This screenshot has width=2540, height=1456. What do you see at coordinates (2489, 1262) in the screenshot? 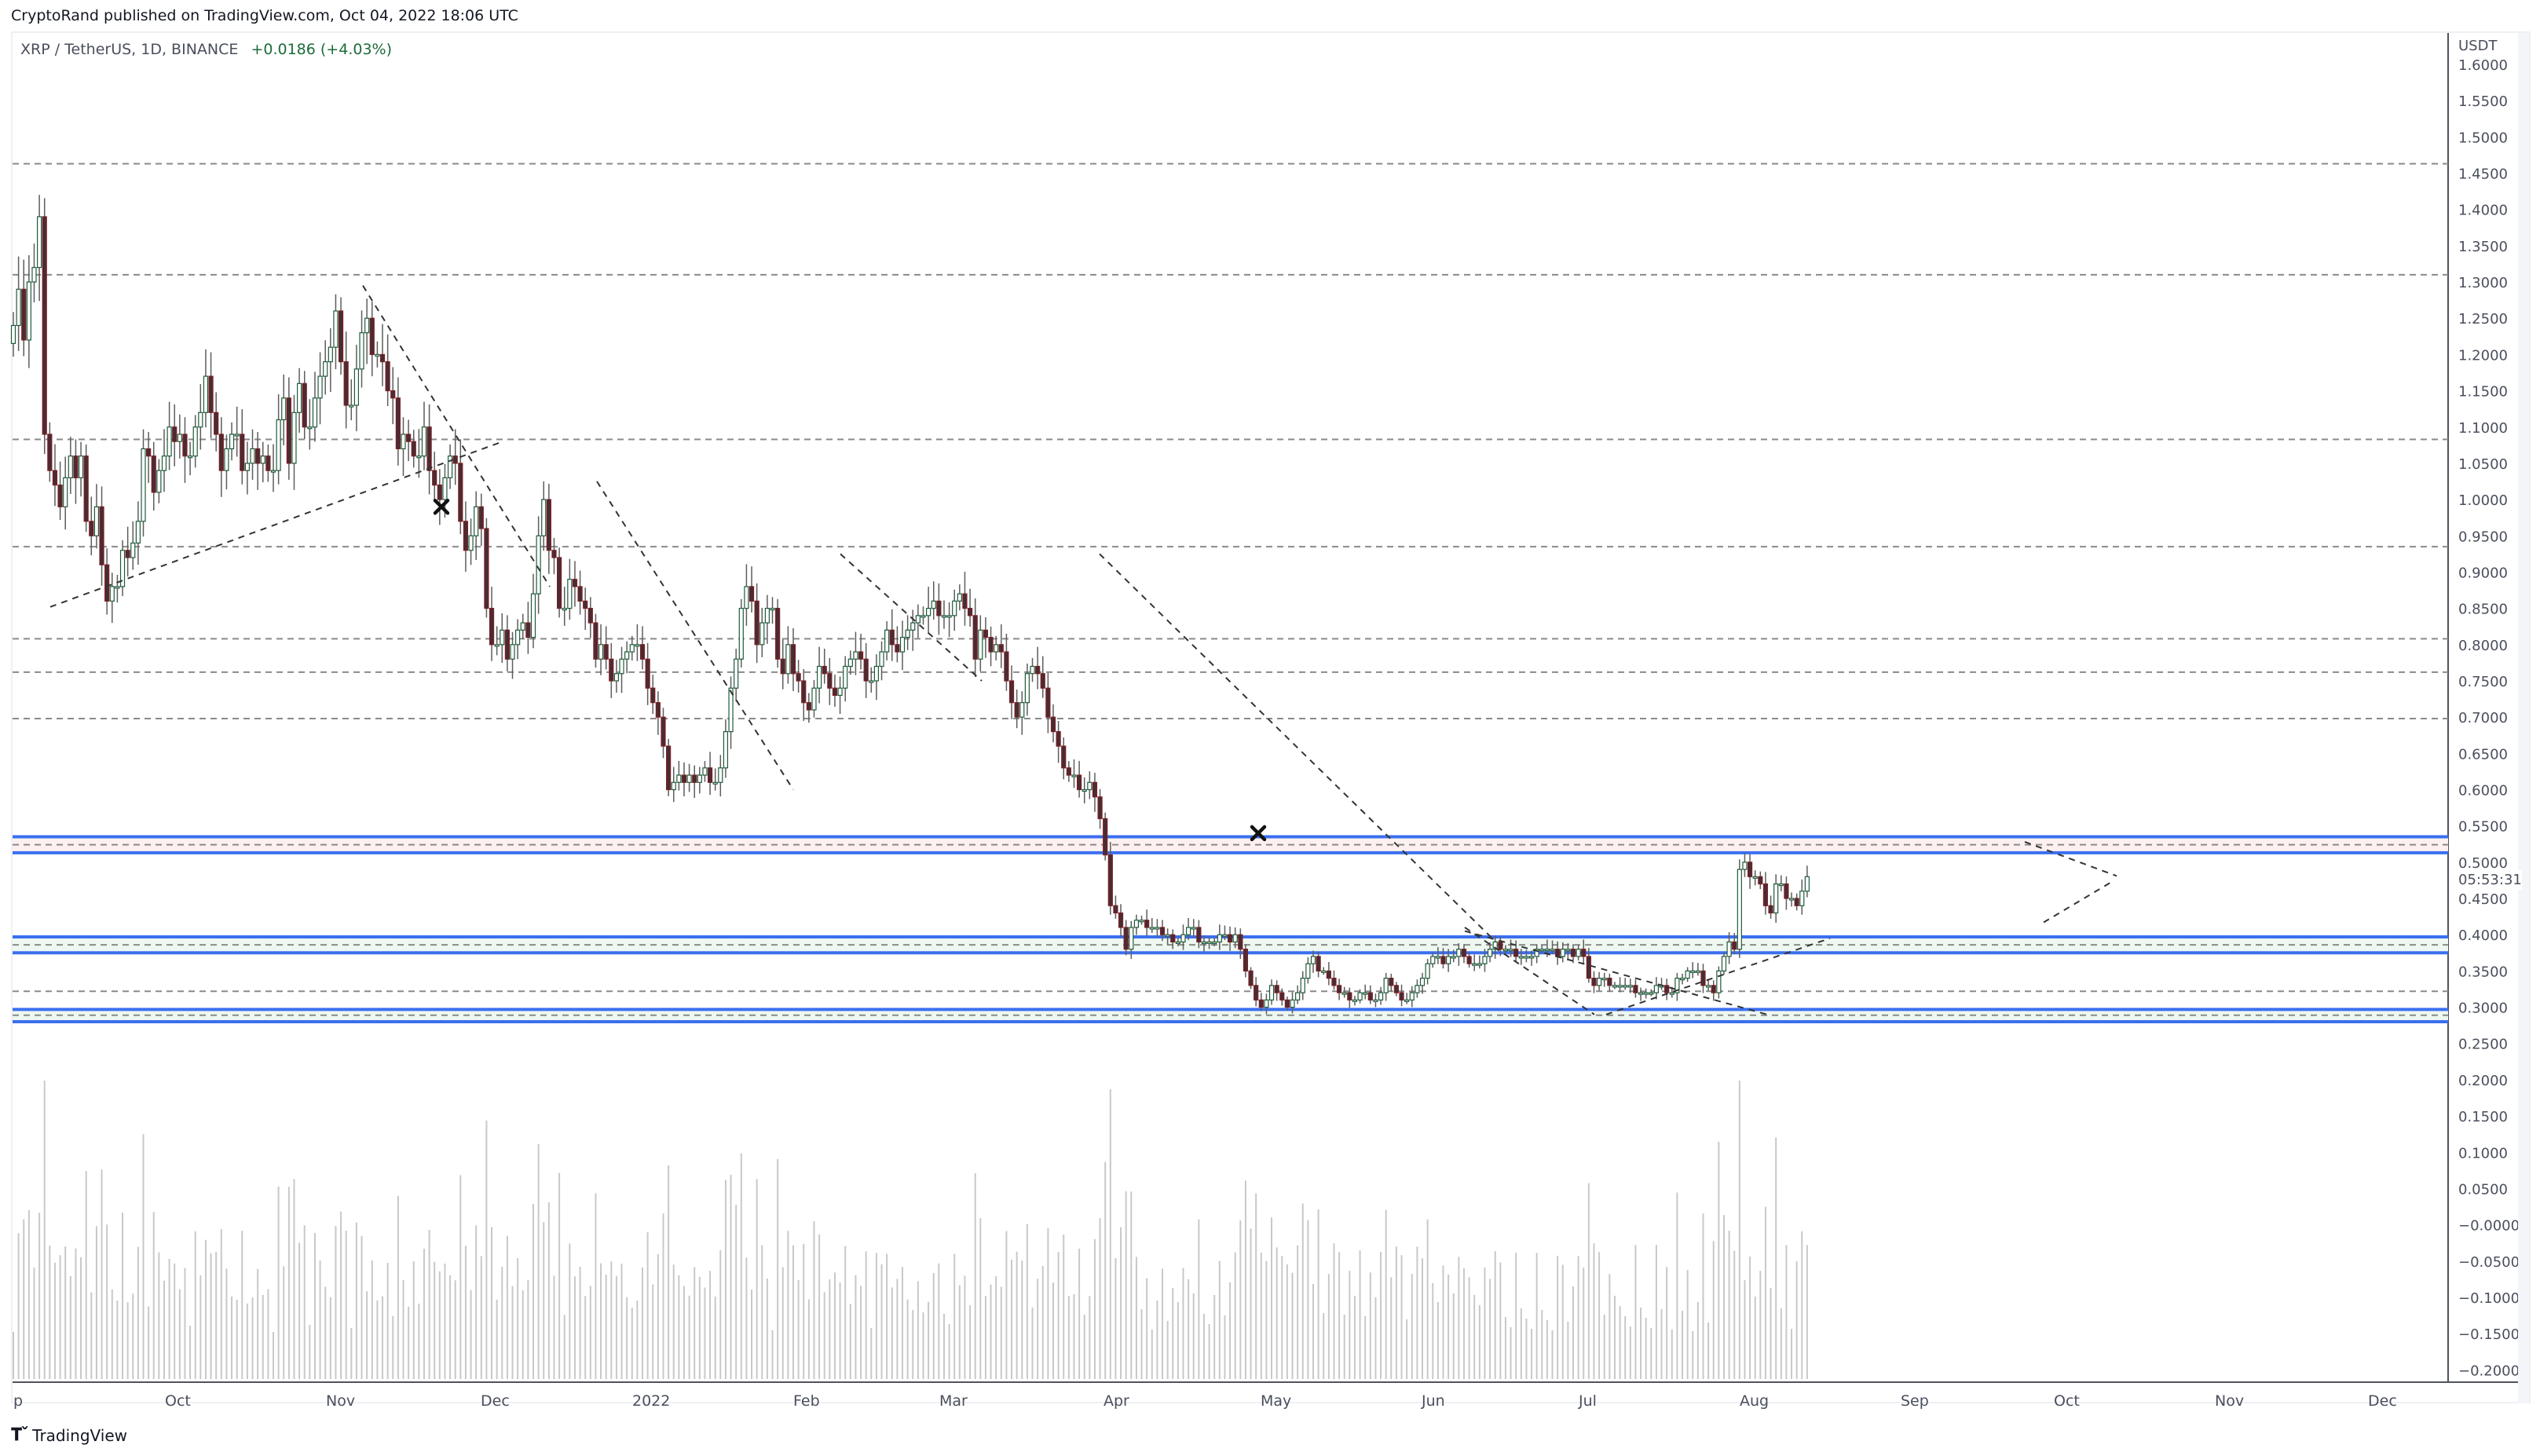
I see `price-tick: −0.0500` at bounding box center [2489, 1262].